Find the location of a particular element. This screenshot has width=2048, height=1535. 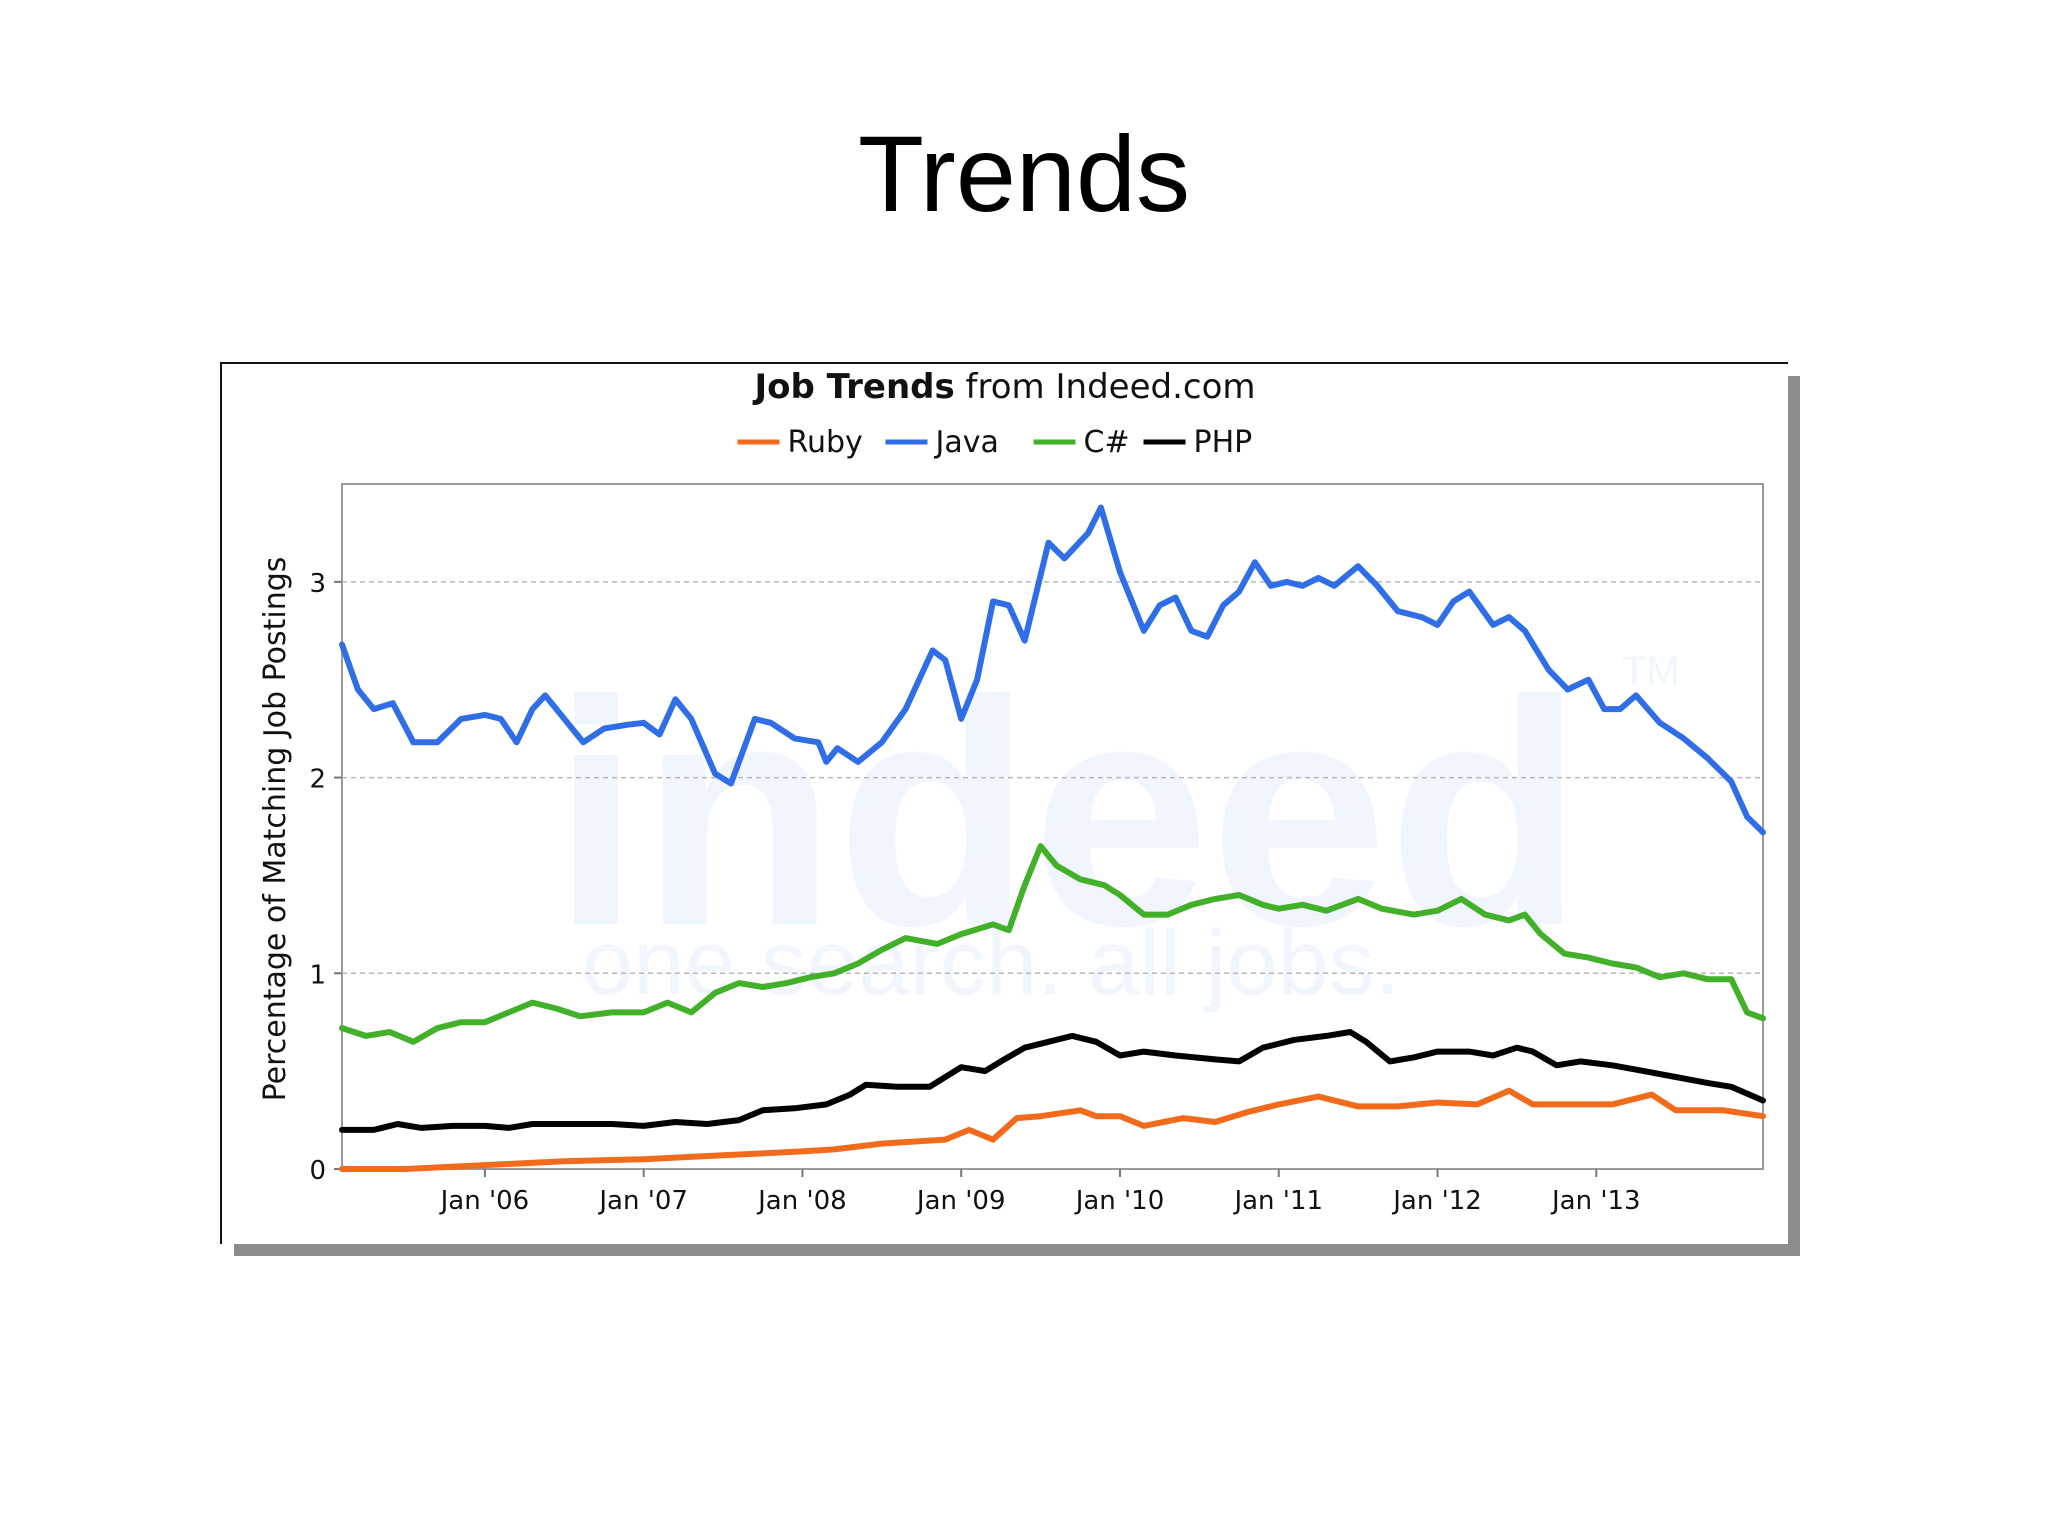

x-tick-label: Jan '06 is located at coordinates (484, 1201).